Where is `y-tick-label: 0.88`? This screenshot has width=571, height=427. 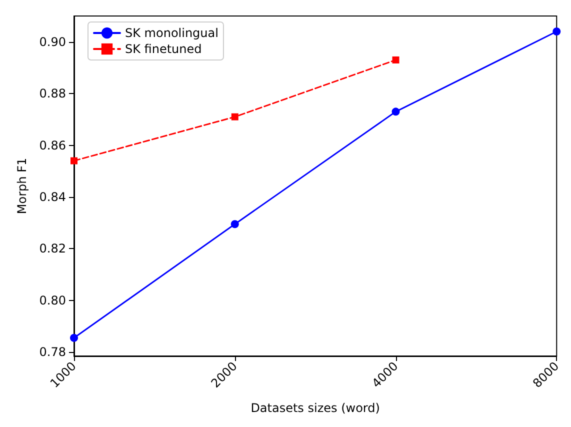 y-tick-label: 0.88 is located at coordinates (52, 93).